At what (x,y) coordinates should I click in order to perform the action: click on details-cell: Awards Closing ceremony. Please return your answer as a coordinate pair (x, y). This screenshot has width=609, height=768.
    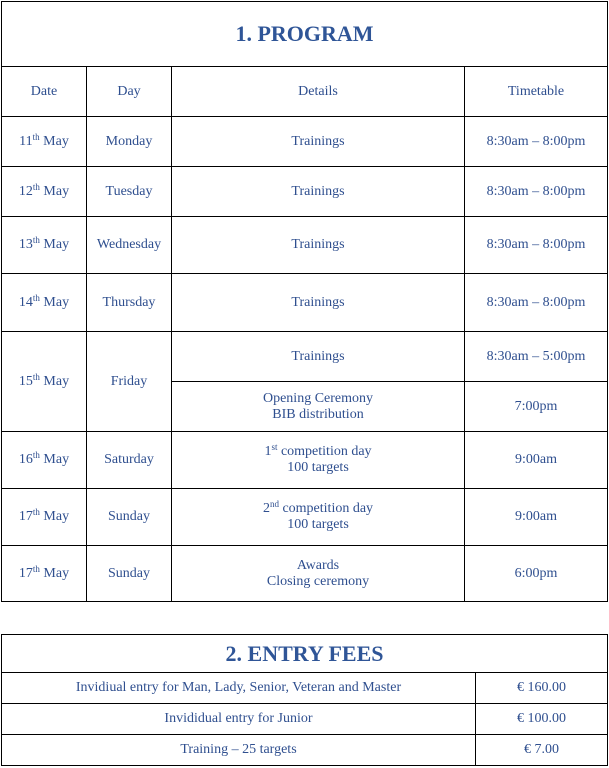
    Looking at the image, I should click on (318, 573).